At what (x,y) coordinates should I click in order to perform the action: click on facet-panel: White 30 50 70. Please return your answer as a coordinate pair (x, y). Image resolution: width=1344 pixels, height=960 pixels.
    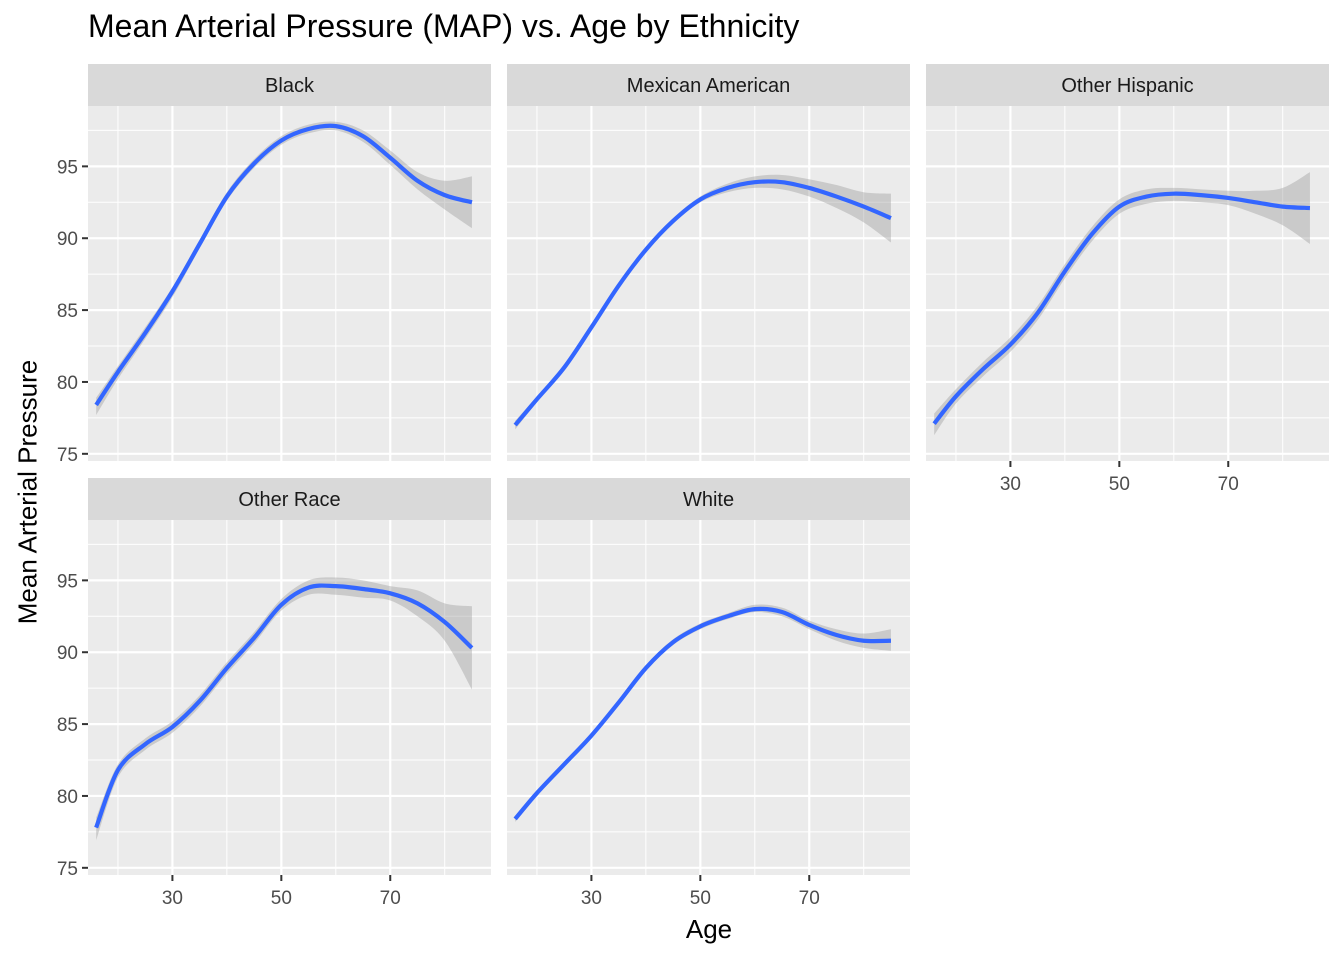
    Looking at the image, I should click on (708, 693).